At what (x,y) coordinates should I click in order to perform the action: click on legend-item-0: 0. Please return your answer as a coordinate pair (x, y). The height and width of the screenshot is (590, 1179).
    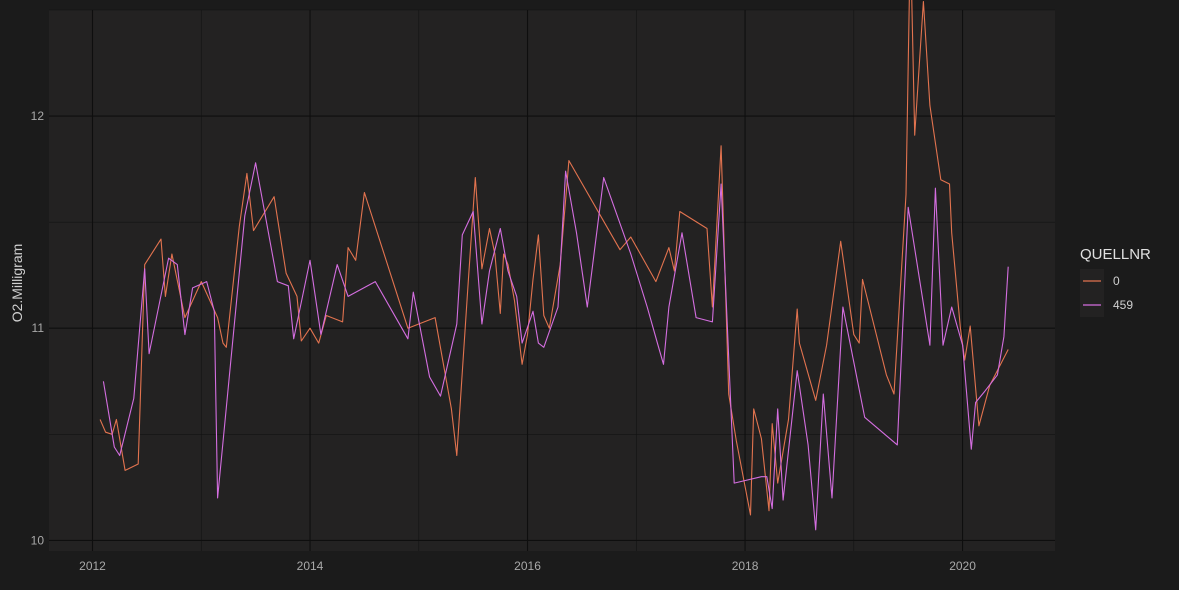
    Looking at the image, I should click on (1100, 281).